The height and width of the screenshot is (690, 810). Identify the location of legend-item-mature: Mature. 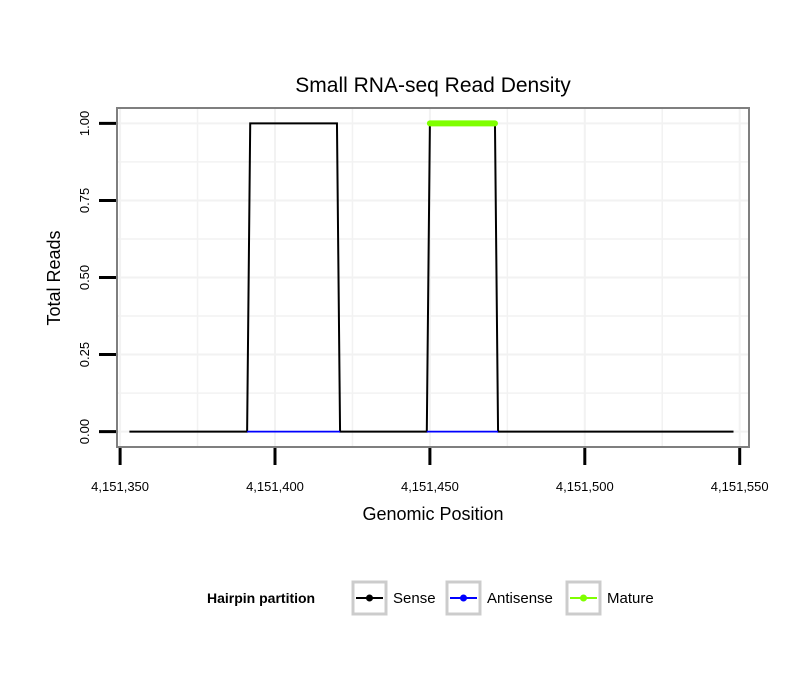
(609, 598).